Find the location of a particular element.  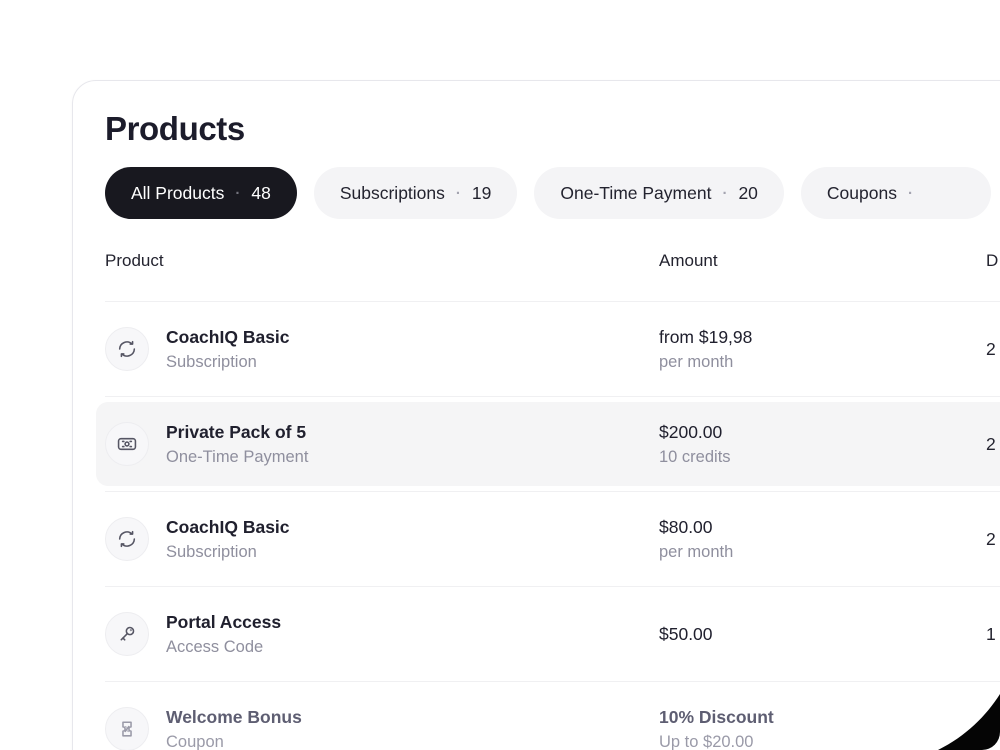

pointer-cursor is located at coordinates (969, 722).